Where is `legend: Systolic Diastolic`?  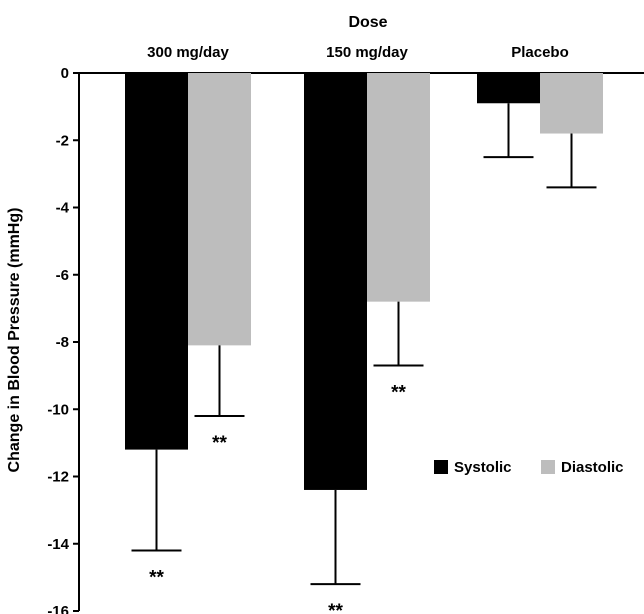
legend: Systolic Diastolic is located at coordinates (529, 467).